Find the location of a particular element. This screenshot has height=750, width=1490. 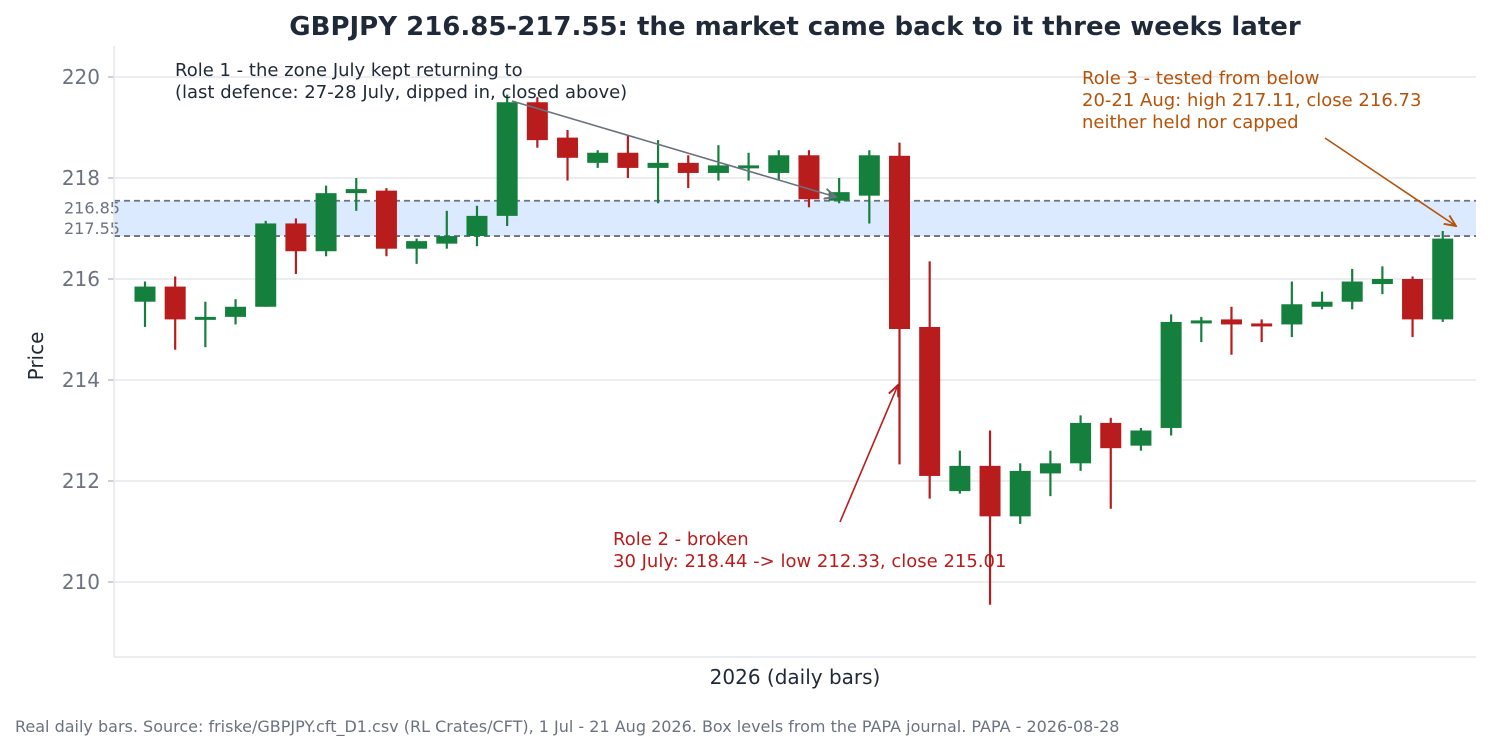

annotation-text: Role 2 - broken is located at coordinates (681, 539).